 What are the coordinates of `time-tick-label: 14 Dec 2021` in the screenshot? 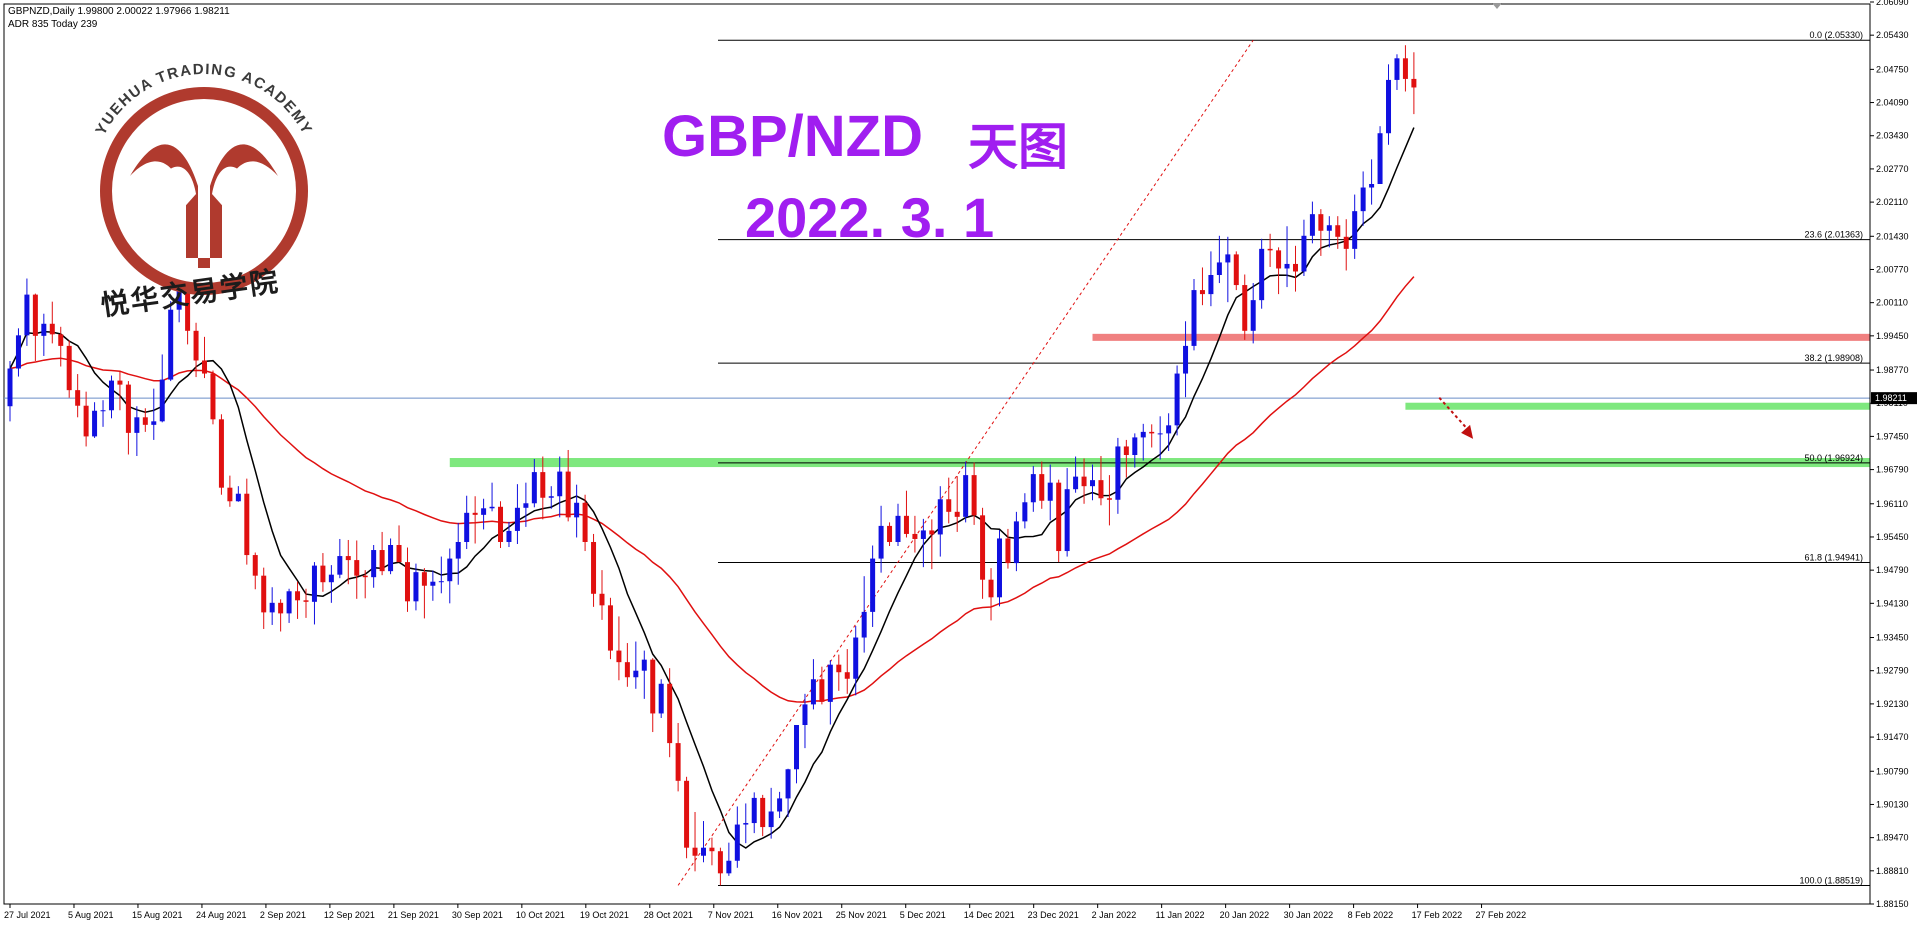 It's located at (989, 915).